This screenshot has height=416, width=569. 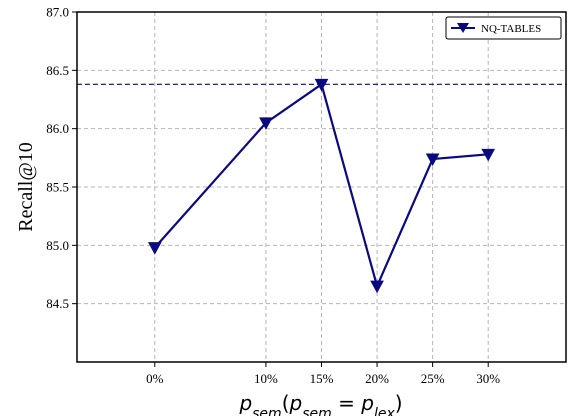 I want to click on legend: NQ-TABLES, so click(x=503, y=28).